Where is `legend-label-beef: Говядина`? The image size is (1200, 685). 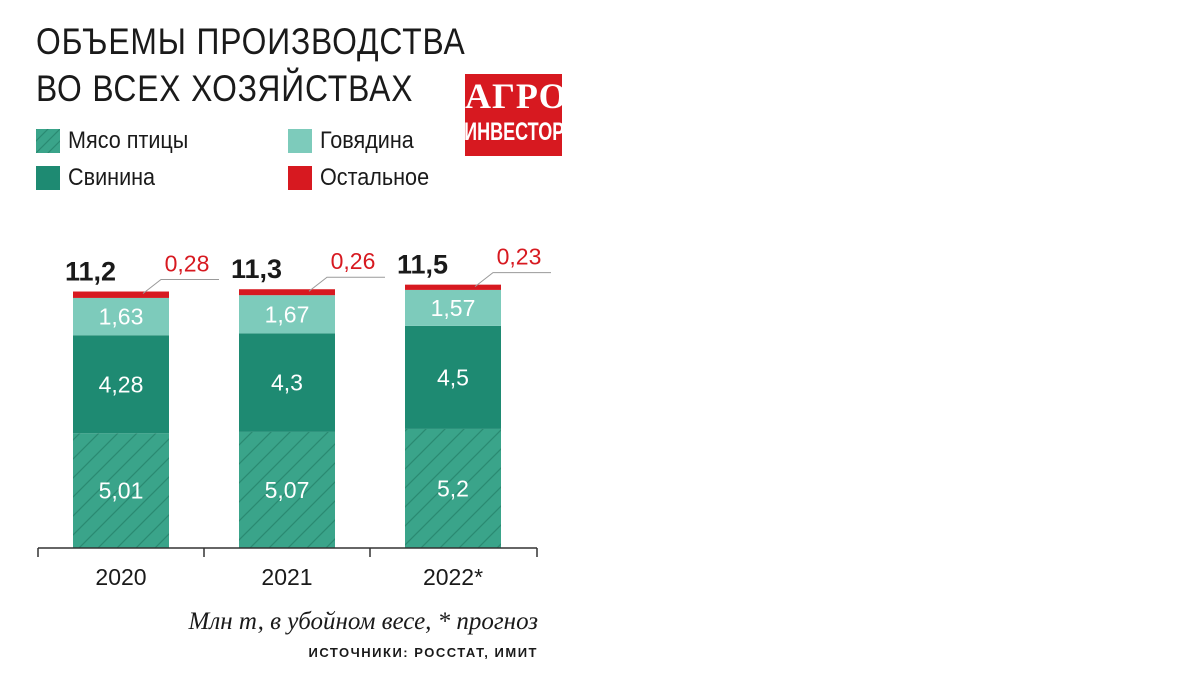
legend-label-beef: Говядина is located at coordinates (367, 140).